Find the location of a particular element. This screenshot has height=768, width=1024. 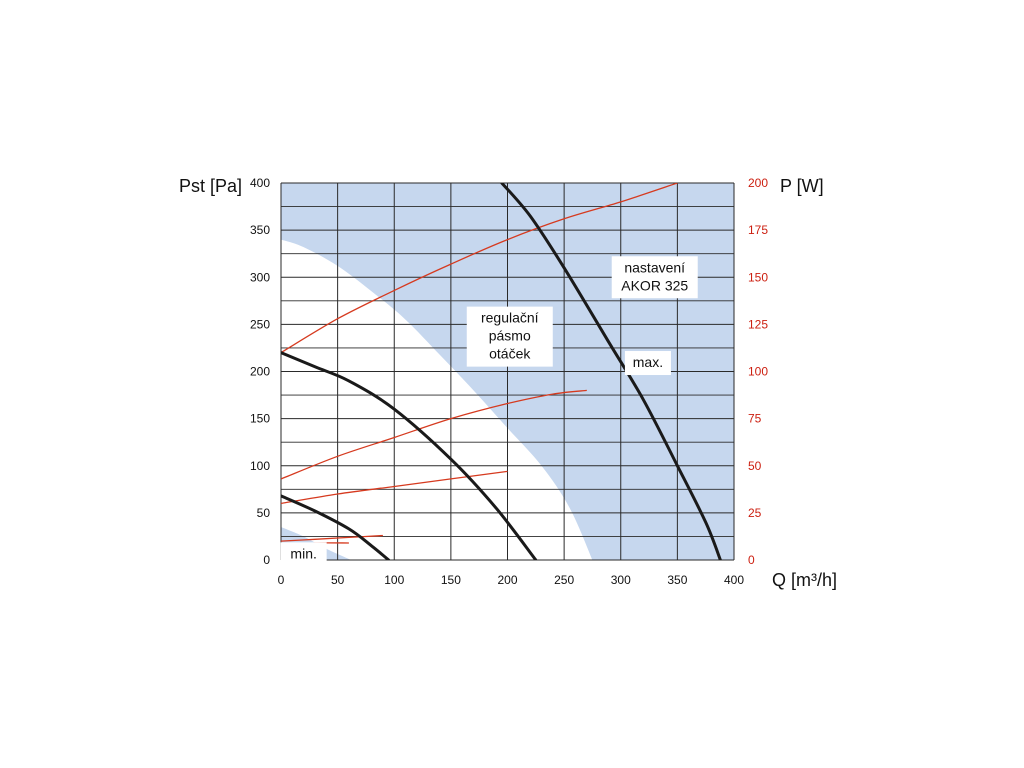

annotation-text: pásmo is located at coordinates (510, 336).